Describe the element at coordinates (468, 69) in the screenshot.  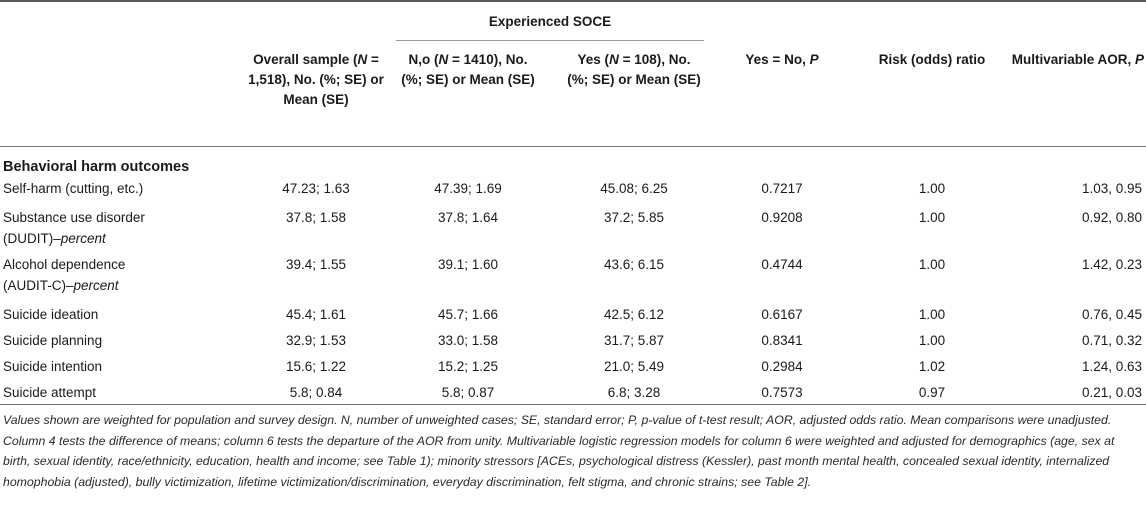
I see `col-header-no: N,o (N = 1410), No. (%; SE) or Mean (SE)` at that location.